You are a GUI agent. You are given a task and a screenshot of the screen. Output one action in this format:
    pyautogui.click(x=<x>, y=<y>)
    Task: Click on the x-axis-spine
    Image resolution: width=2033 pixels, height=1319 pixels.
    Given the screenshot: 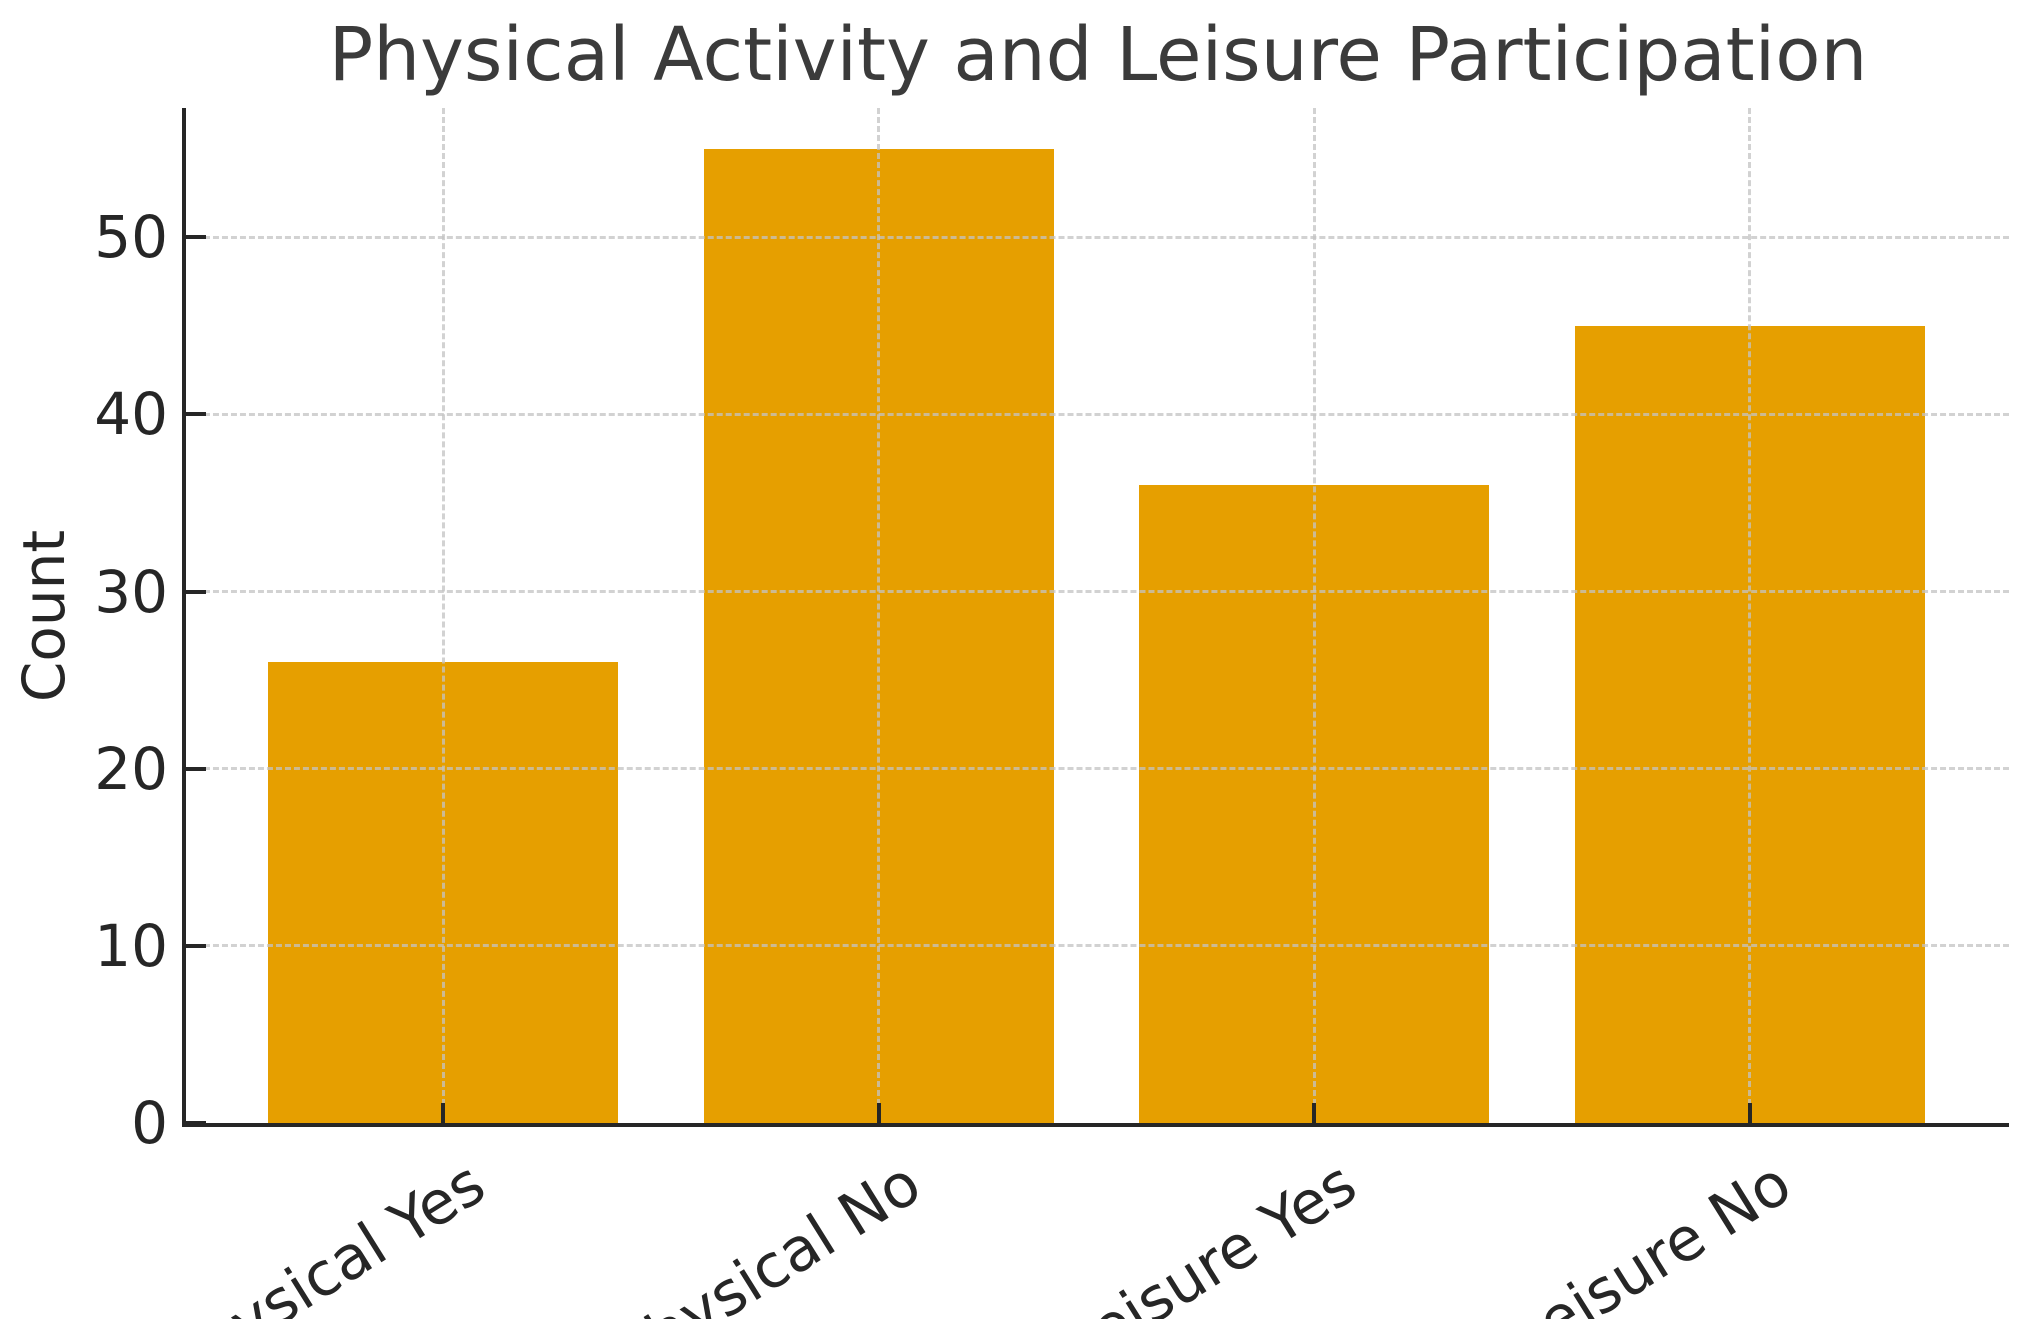 What is the action you would take?
    pyautogui.click(x=1095, y=1125)
    